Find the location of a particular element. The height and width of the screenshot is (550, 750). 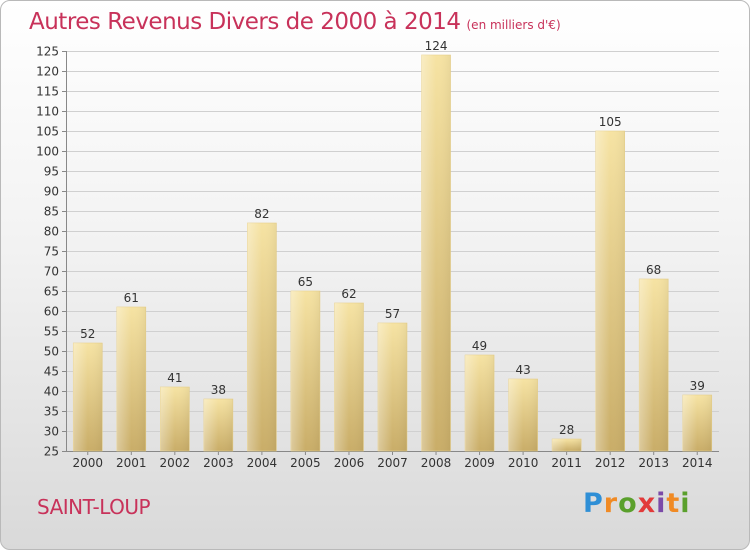

y-tick-label: 60 is located at coordinates (51, 312).